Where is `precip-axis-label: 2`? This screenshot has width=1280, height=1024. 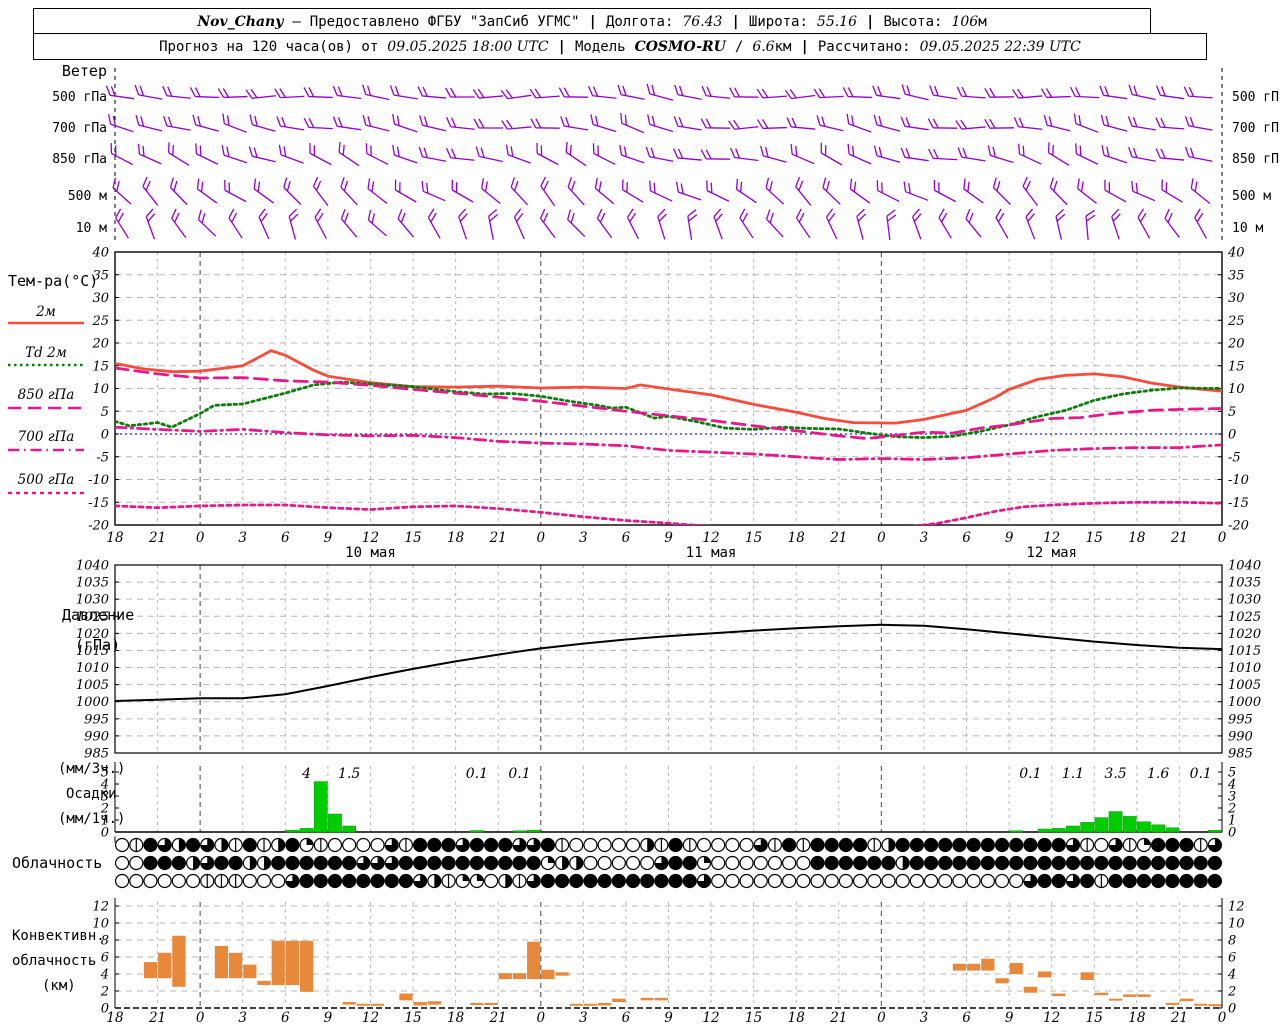 precip-axis-label: 2 is located at coordinates (1231, 809).